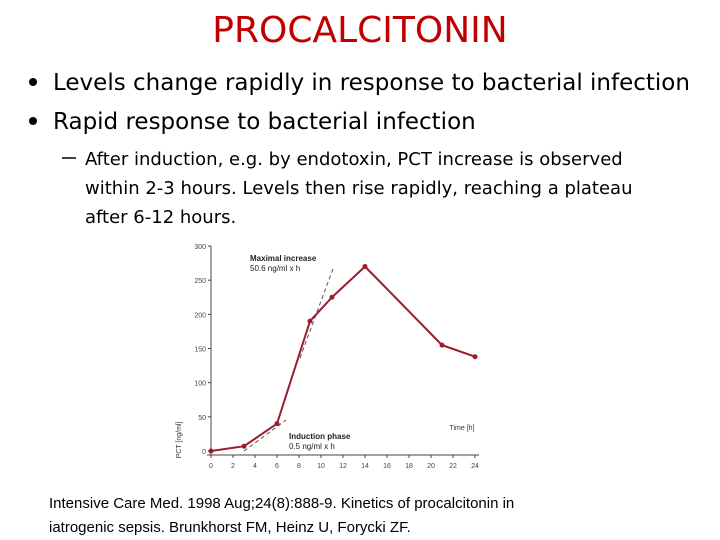 The image size is (720, 540). What do you see at coordinates (277, 466) in the screenshot?
I see `x-tick-label: 6` at bounding box center [277, 466].